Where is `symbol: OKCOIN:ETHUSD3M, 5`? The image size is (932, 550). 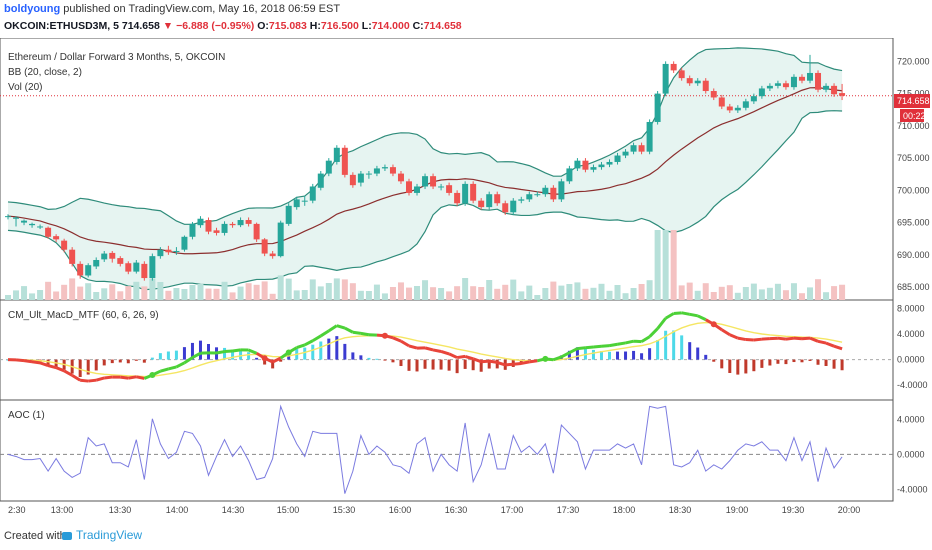
symbol: OKCOIN:ETHUSD3M, 5 is located at coordinates (61, 26).